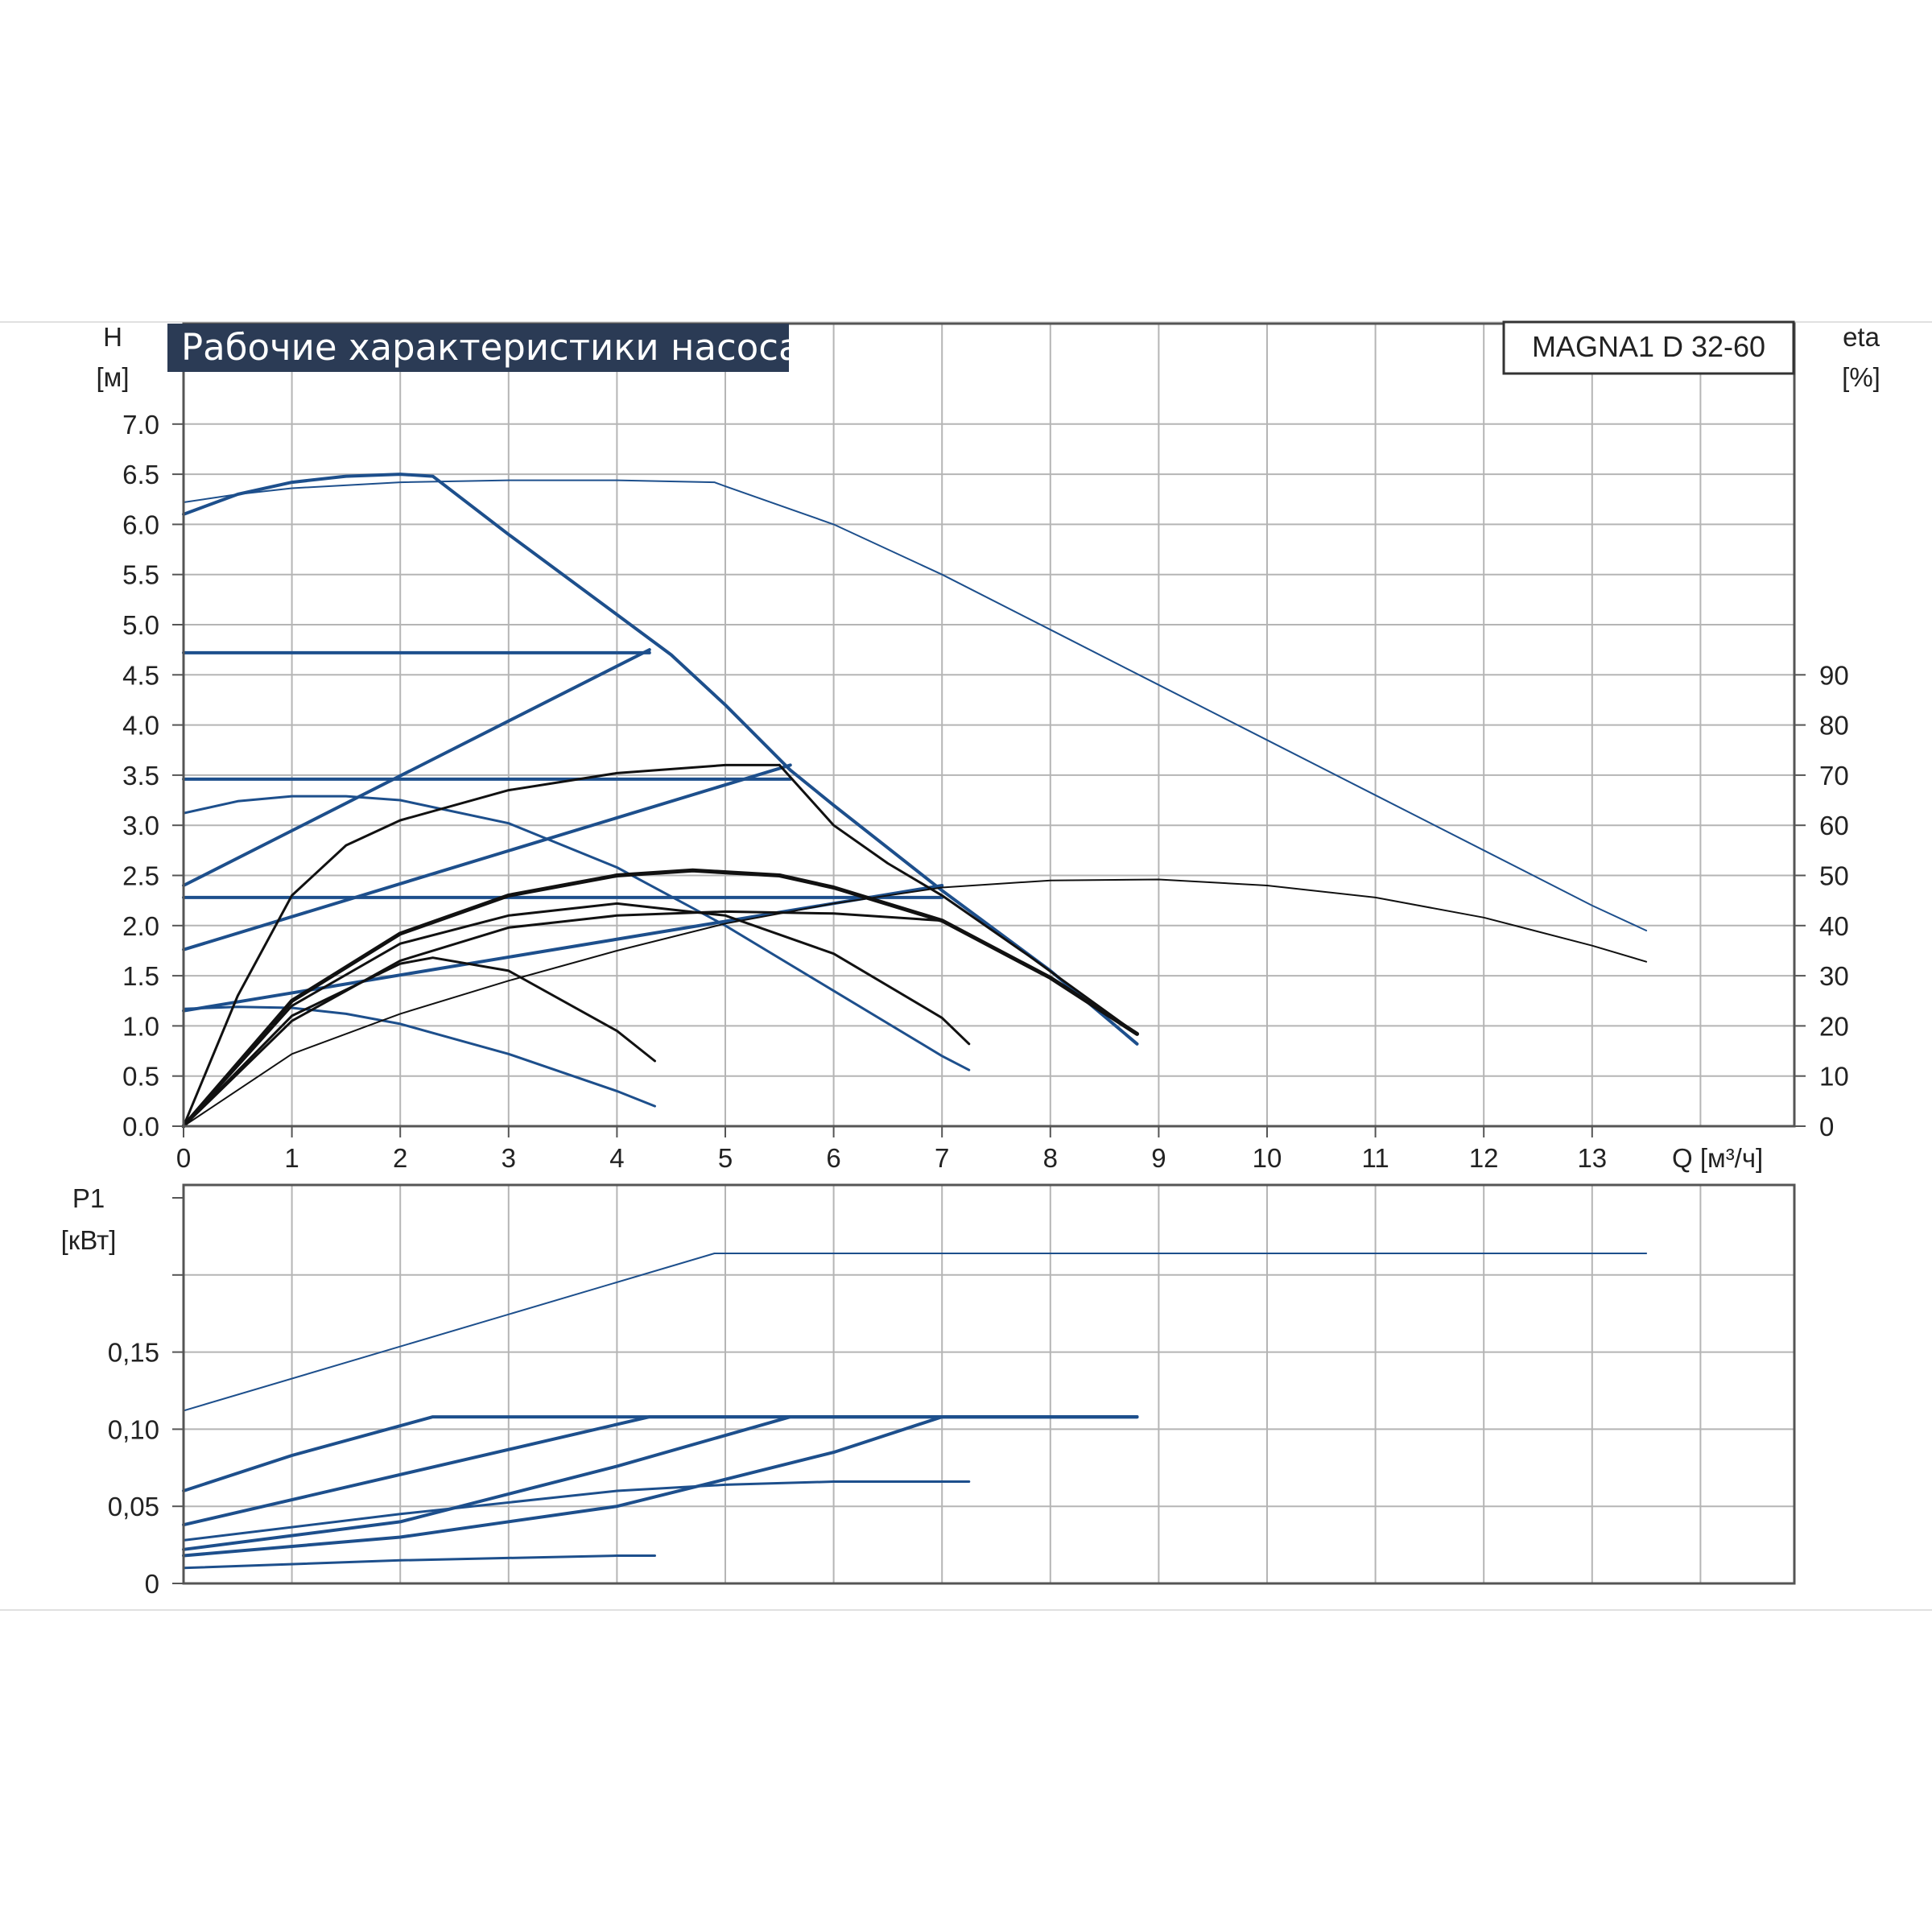  Describe the element at coordinates (1834, 1077) in the screenshot. I see `y2-tick-label: 10` at that location.